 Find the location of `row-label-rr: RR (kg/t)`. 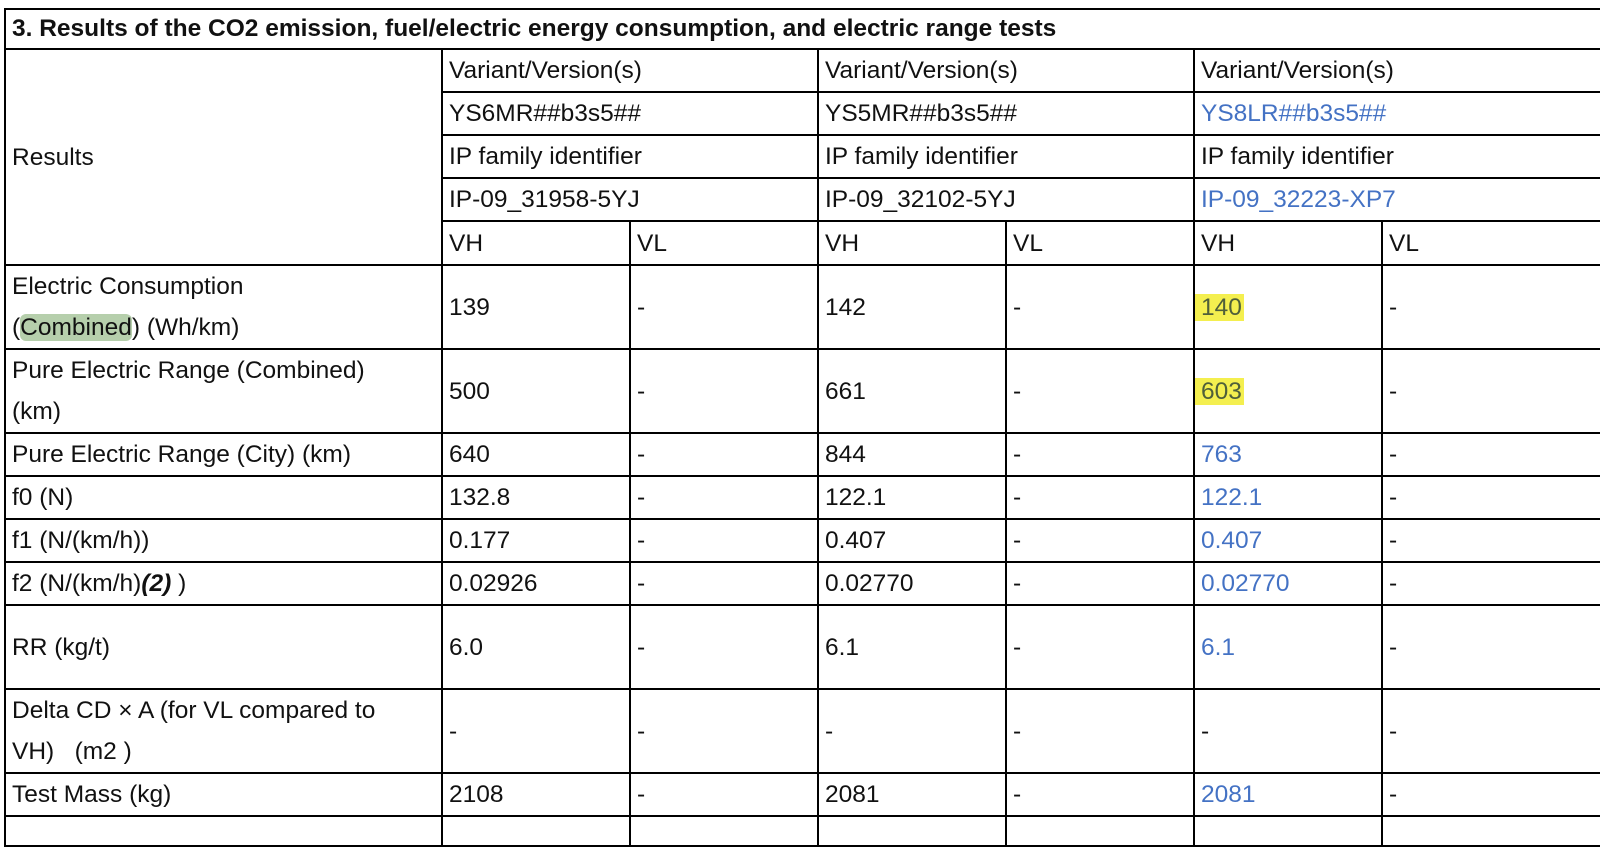

row-label-rr: RR (kg/t) is located at coordinates (223, 647).